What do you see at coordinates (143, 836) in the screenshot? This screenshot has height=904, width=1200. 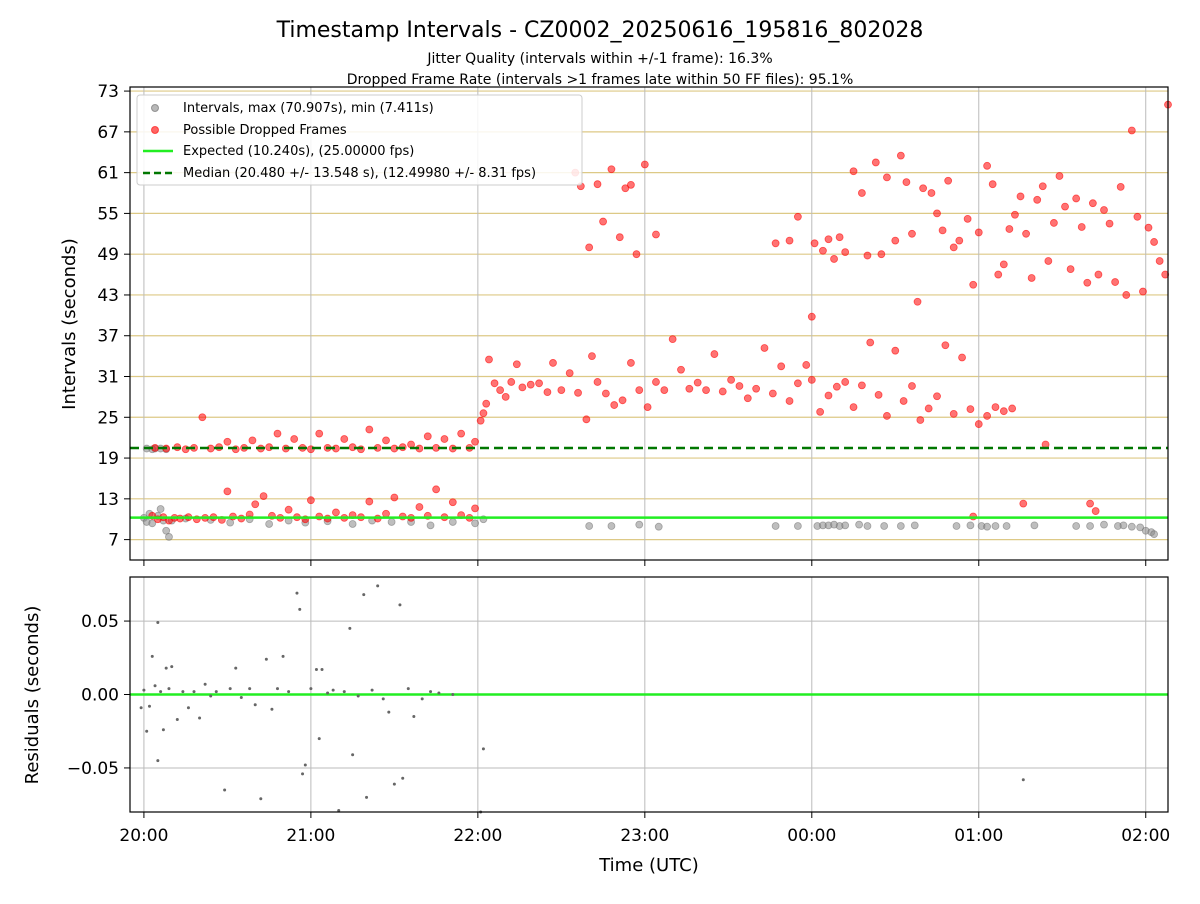 I see `x-tick-label: 20:00` at bounding box center [143, 836].